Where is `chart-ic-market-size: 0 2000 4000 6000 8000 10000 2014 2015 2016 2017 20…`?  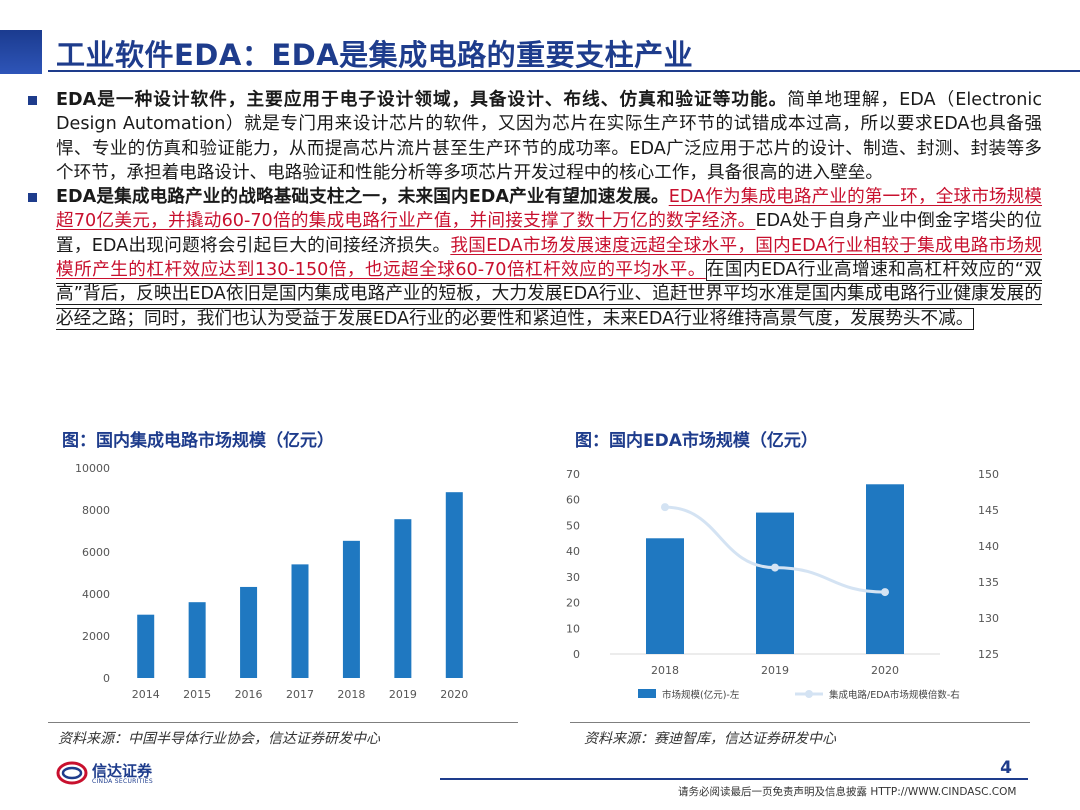
chart-ic-market-size: 0 2000 4000 6000 8000 10000 2014 2015 2016 2017 20… is located at coordinates (271, 581).